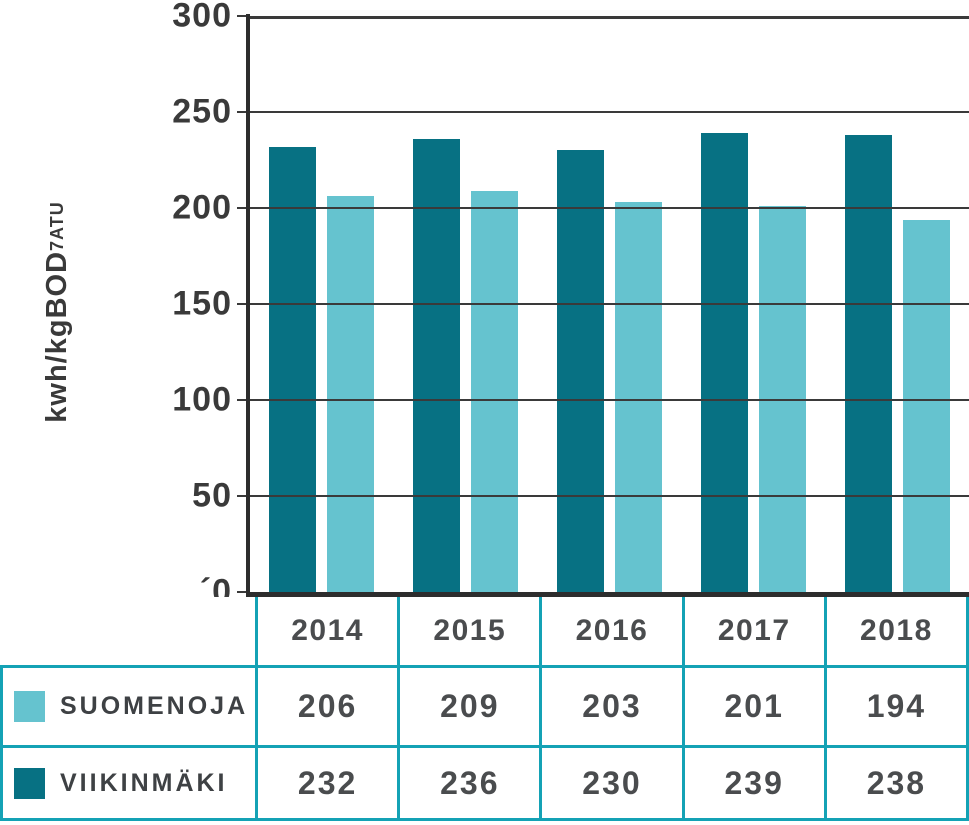 The image size is (969, 825). I want to click on bar-suomenoja-2016, so click(638, 397).